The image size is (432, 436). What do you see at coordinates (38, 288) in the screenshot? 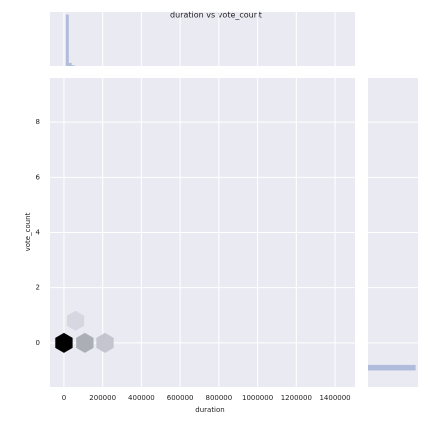
I see `y-tick-label: 2` at bounding box center [38, 288].